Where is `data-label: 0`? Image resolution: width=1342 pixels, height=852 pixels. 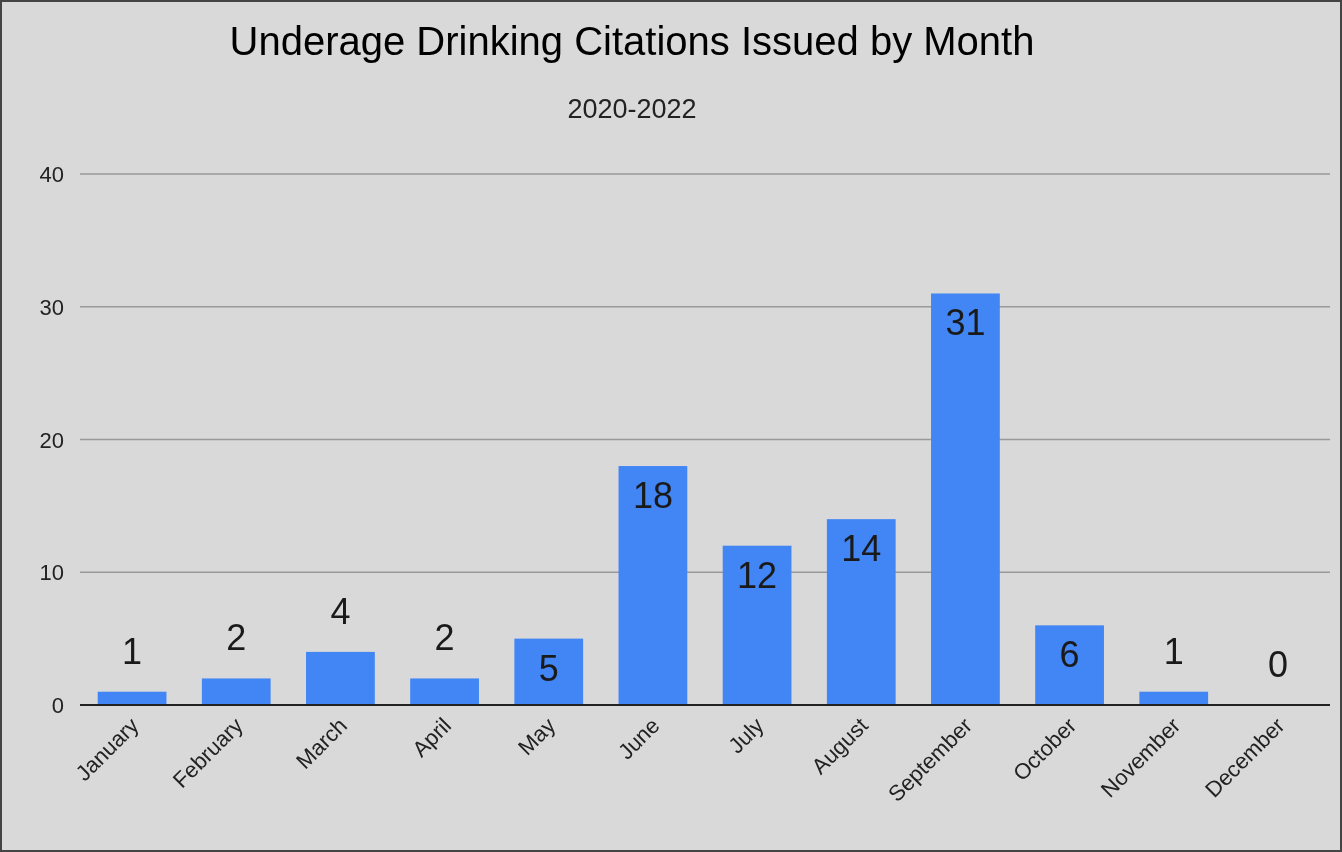
data-label: 0 is located at coordinates (1277, 664).